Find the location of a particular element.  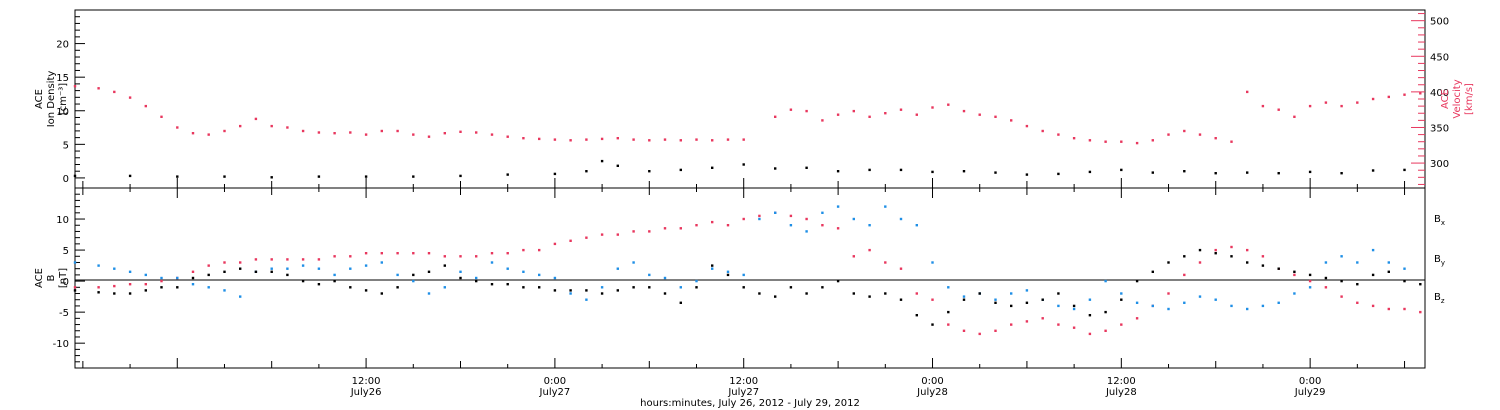

density-tick-label: 20 is located at coordinates (62, 45).